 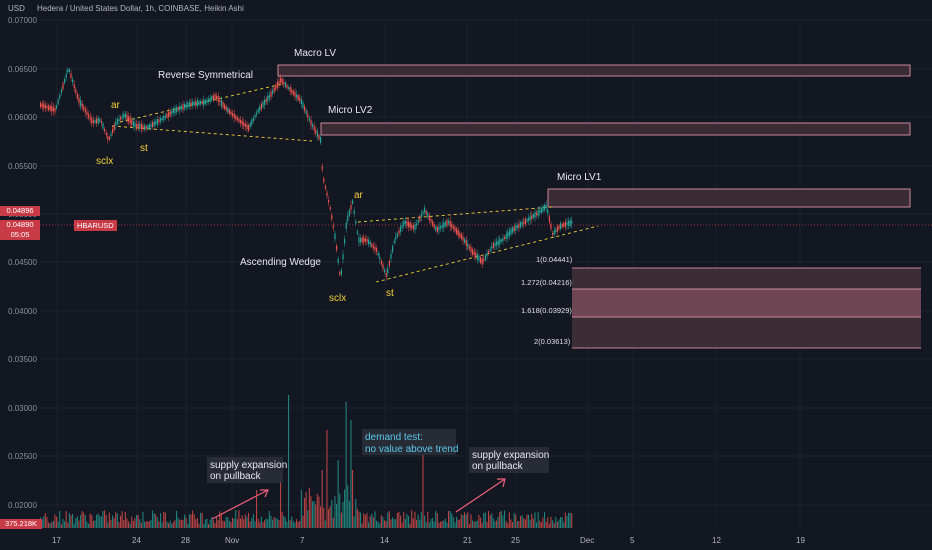 I want to click on micro-lv2-zone, so click(x=615, y=129).